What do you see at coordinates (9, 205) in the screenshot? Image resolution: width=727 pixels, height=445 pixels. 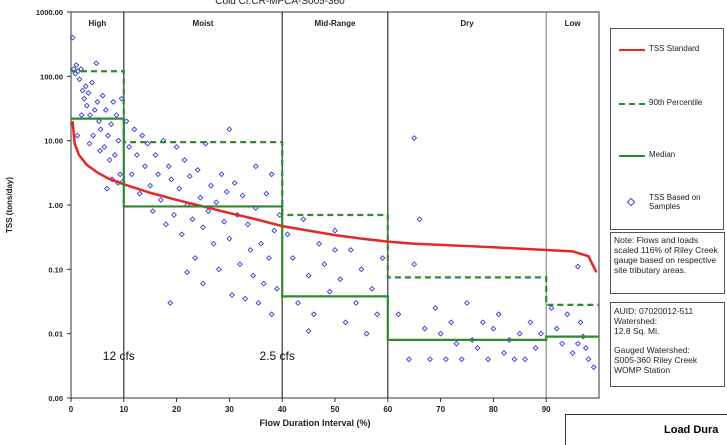 I see `y-axis-label: TSS (tons/day)` at bounding box center [9, 205].